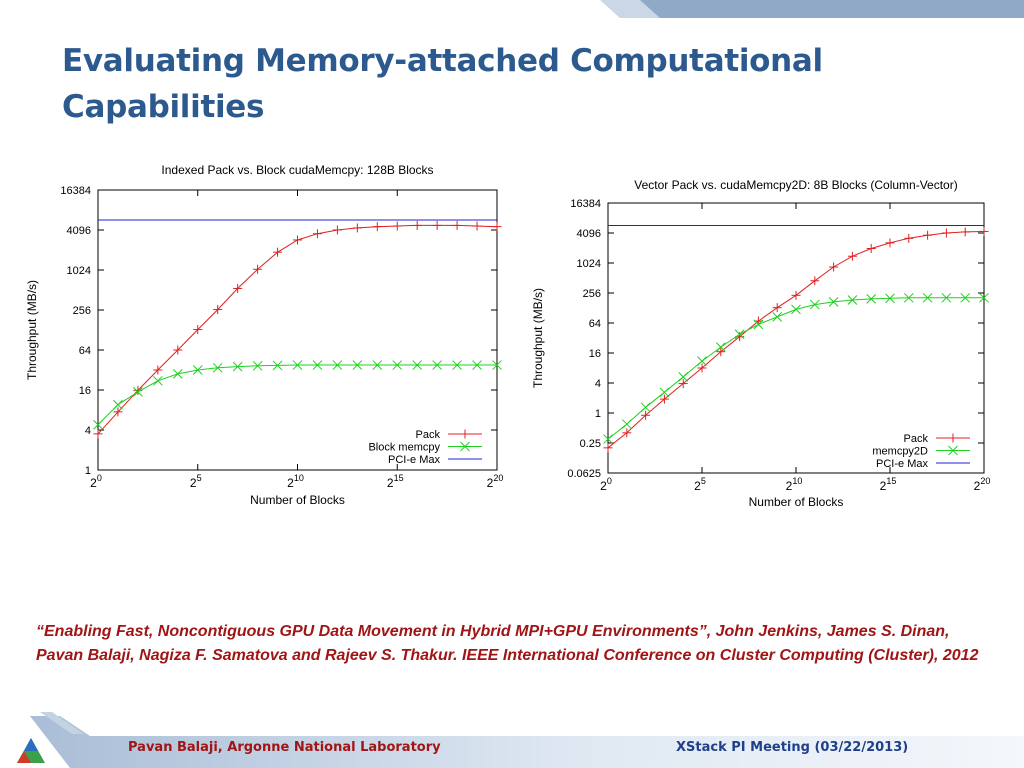 The image size is (1024, 768). What do you see at coordinates (796, 502) in the screenshot?
I see `x-axis-label: Number of Blocks` at bounding box center [796, 502].